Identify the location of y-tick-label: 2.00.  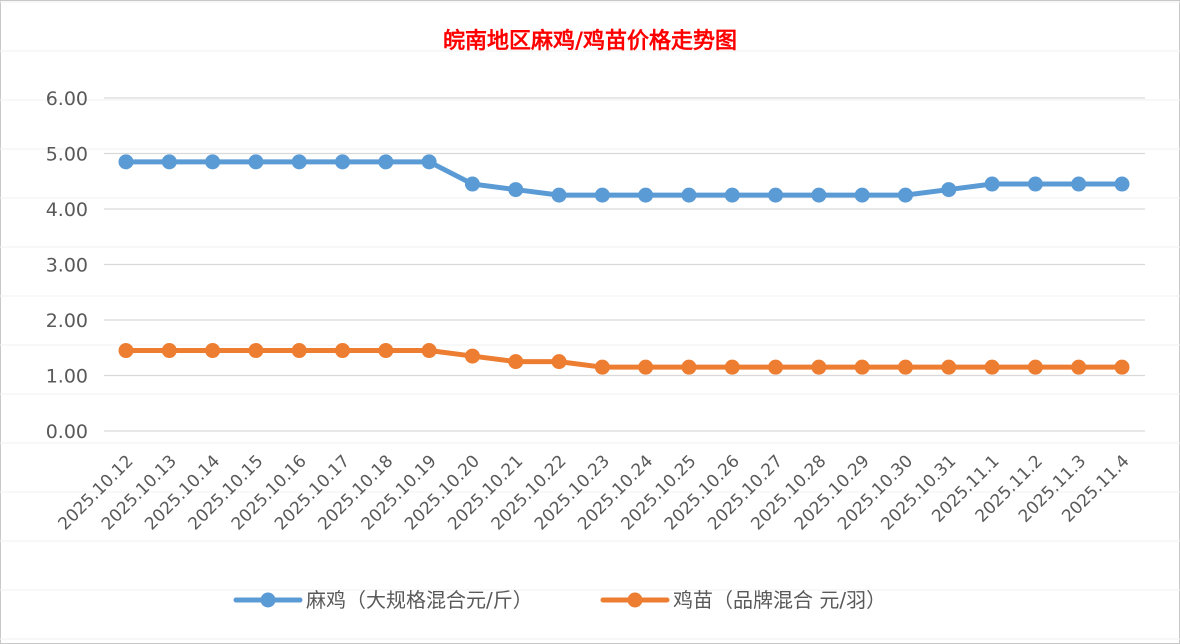
(67, 321).